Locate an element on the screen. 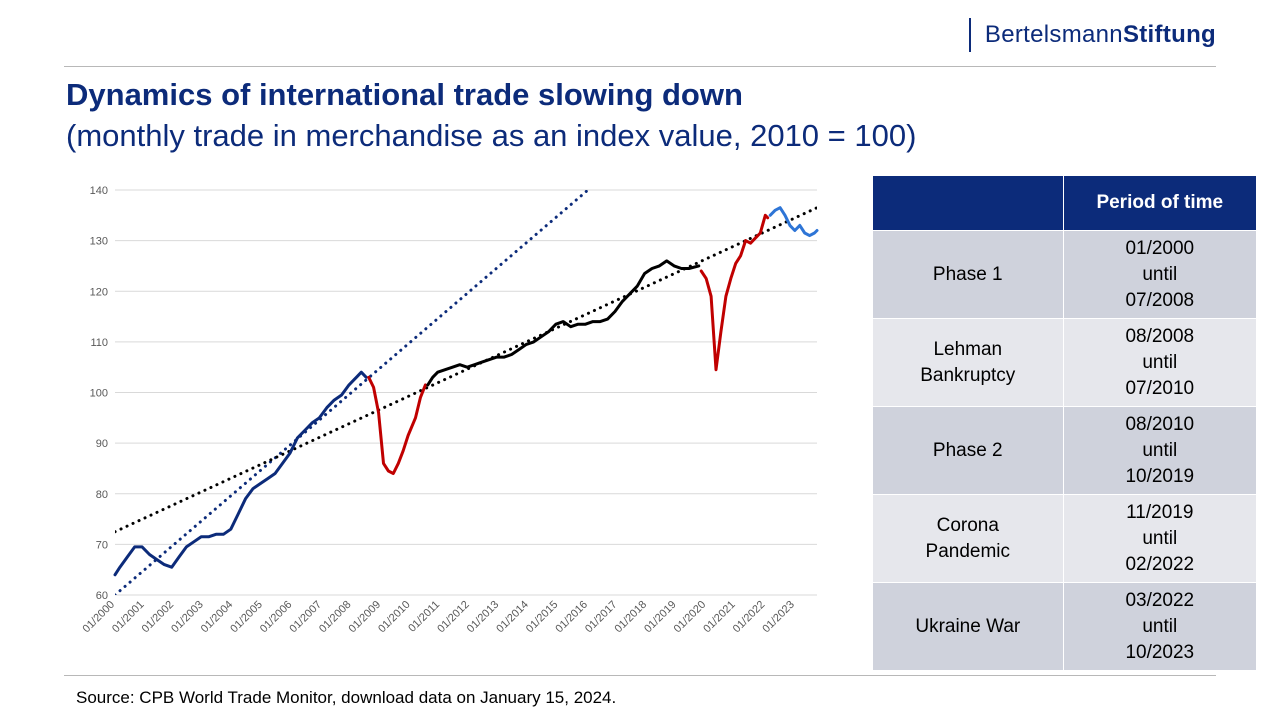 The height and width of the screenshot is (720, 1280). period-cell: 01/2000 until 07/2008 is located at coordinates (1160, 274).